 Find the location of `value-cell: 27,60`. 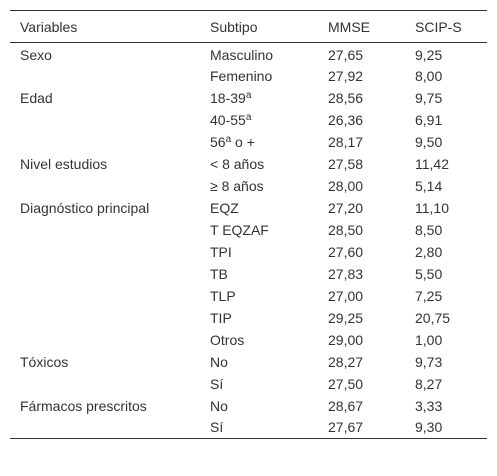

value-cell: 27,60 is located at coordinates (346, 251).